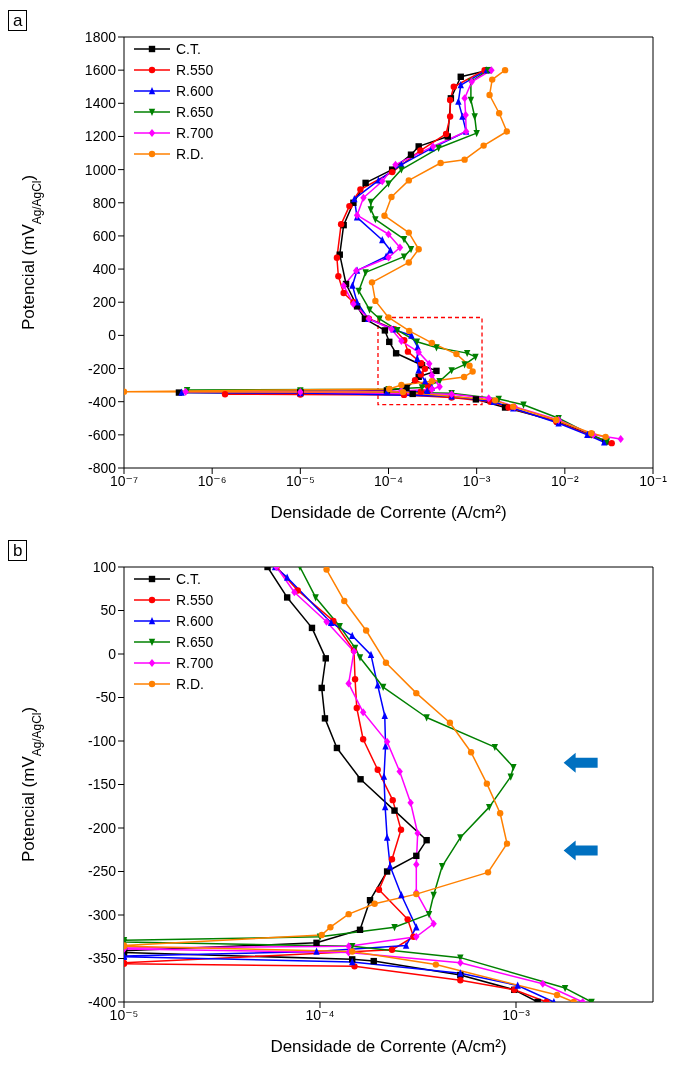 This screenshot has height=1068, width=680. What do you see at coordinates (102, 740) in the screenshot?
I see `y-tick-label: -100` at bounding box center [102, 740].